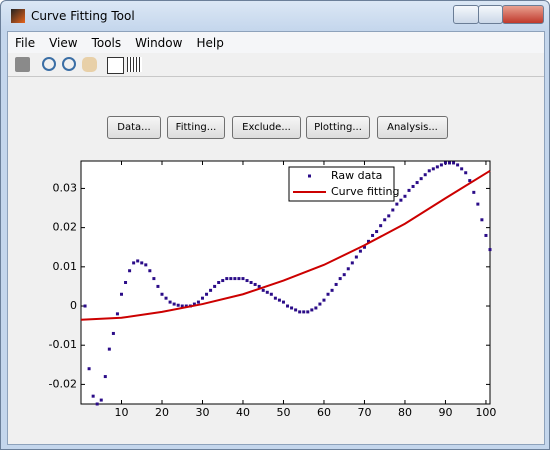 Image resolution: width=550 pixels, height=450 pixels. What do you see at coordinates (356, 175) in the screenshot?
I see `legend-label: Raw data` at bounding box center [356, 175].